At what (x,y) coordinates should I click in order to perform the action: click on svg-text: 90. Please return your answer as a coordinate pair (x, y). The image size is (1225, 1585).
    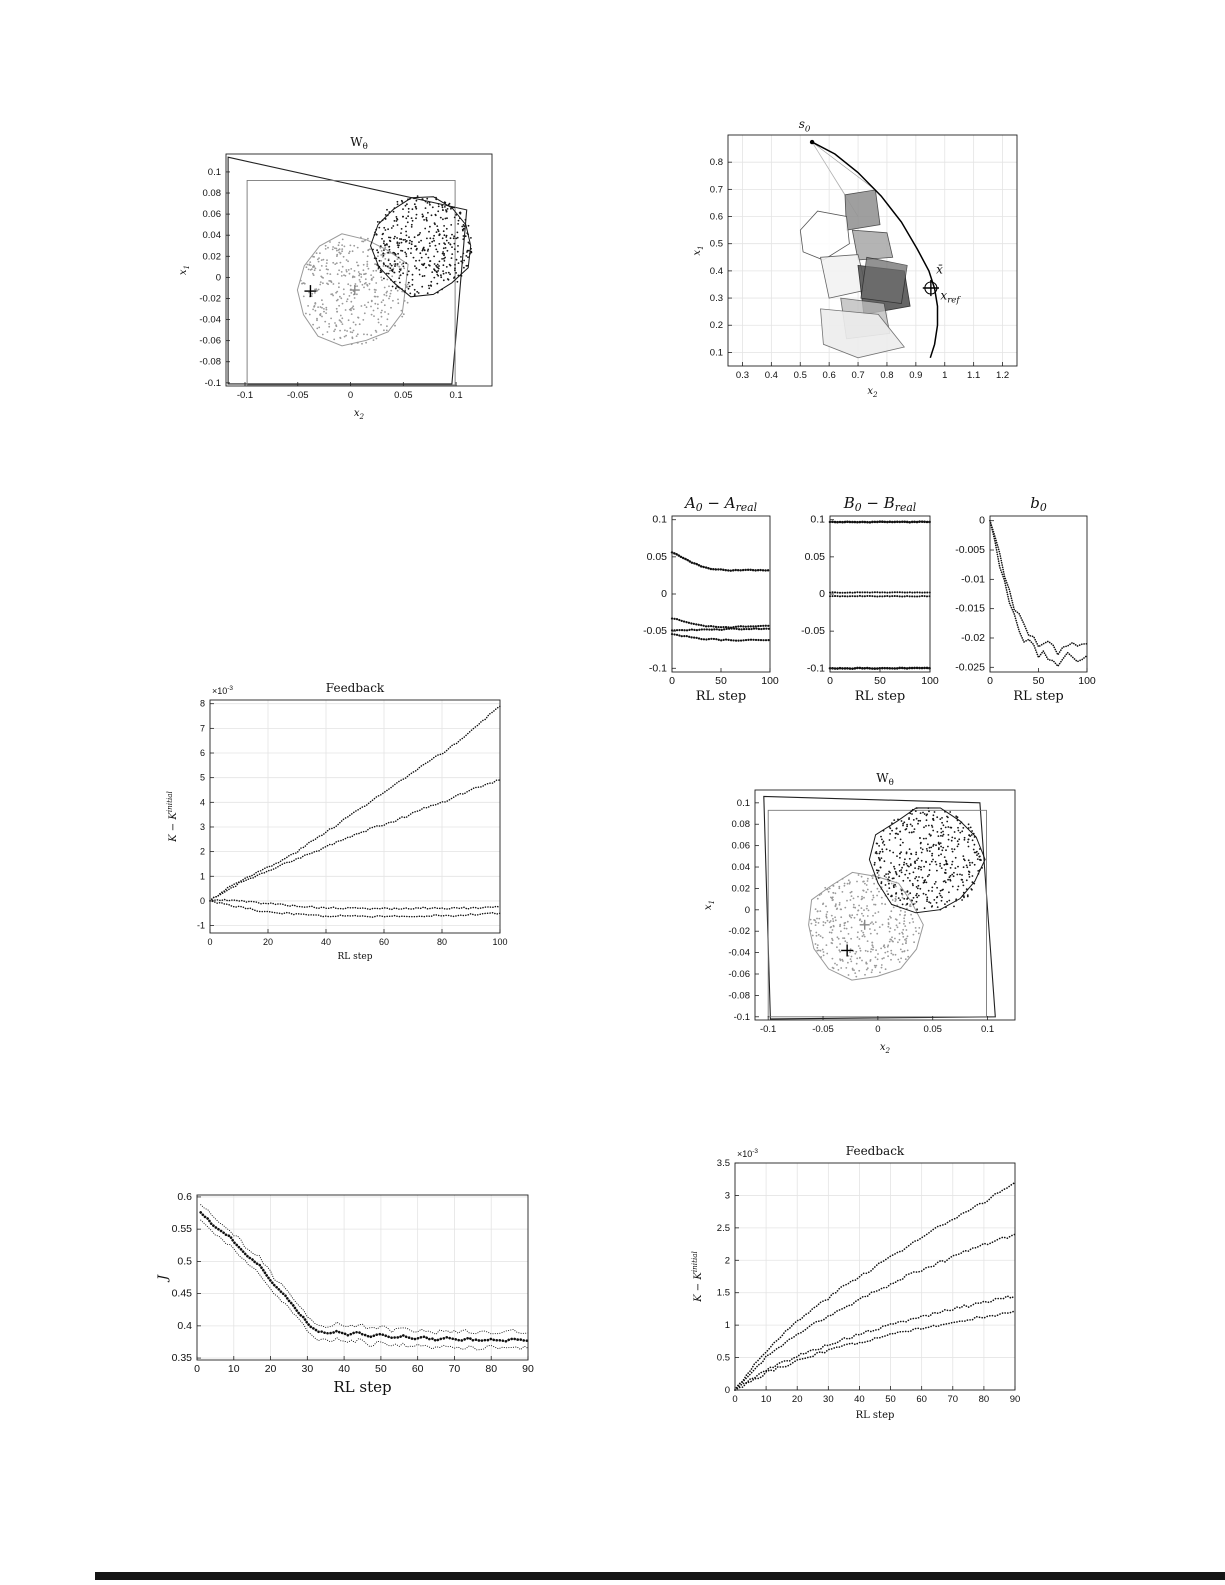
    Looking at the image, I should click on (528, 1369).